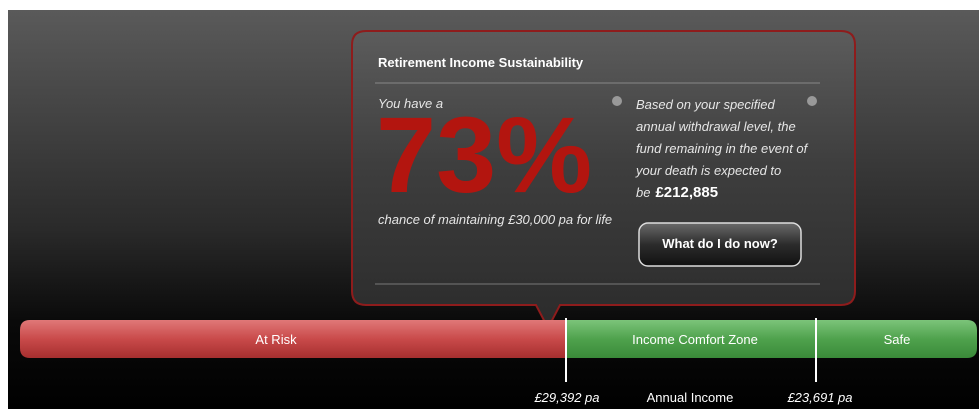 The width and height of the screenshot is (979, 409). Describe the element at coordinates (897, 339) in the screenshot. I see `zone-label: Safe` at that location.